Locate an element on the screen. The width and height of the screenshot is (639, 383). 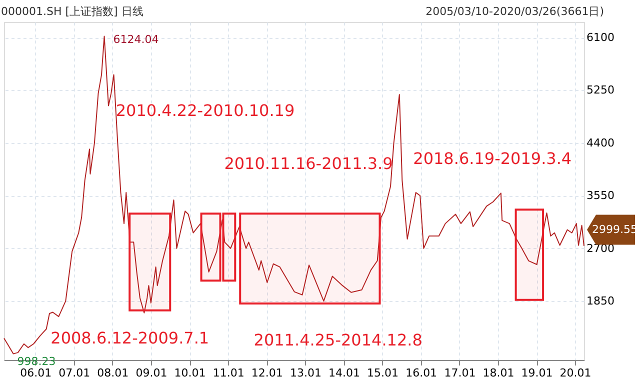
annotation: 2999.55 is located at coordinates (615, 229).